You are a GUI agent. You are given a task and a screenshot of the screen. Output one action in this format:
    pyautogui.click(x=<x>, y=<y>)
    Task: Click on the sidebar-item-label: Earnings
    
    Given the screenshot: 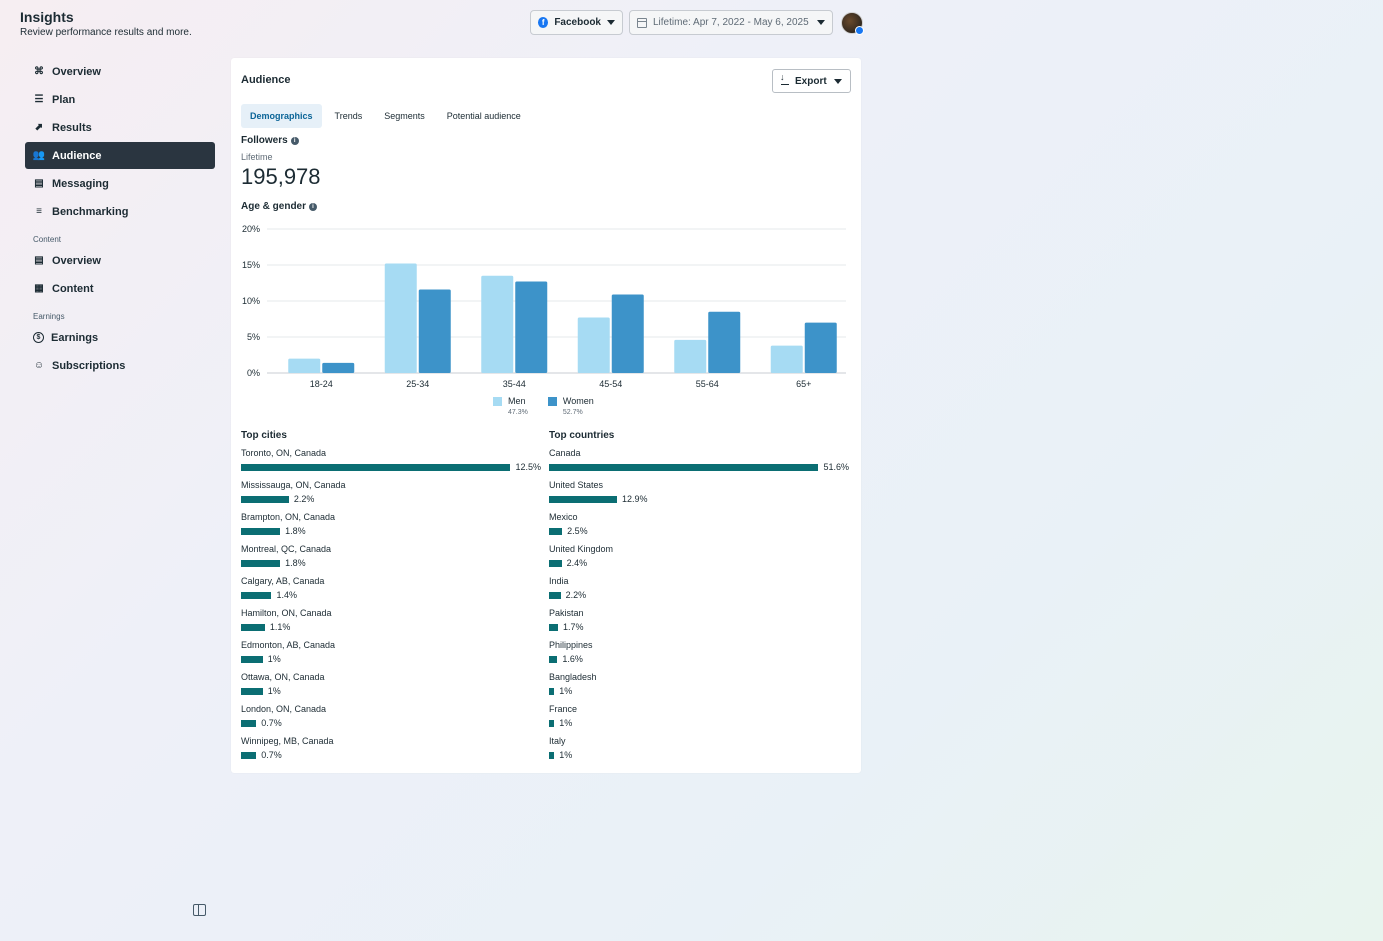 What is the action you would take?
    pyautogui.click(x=75, y=337)
    